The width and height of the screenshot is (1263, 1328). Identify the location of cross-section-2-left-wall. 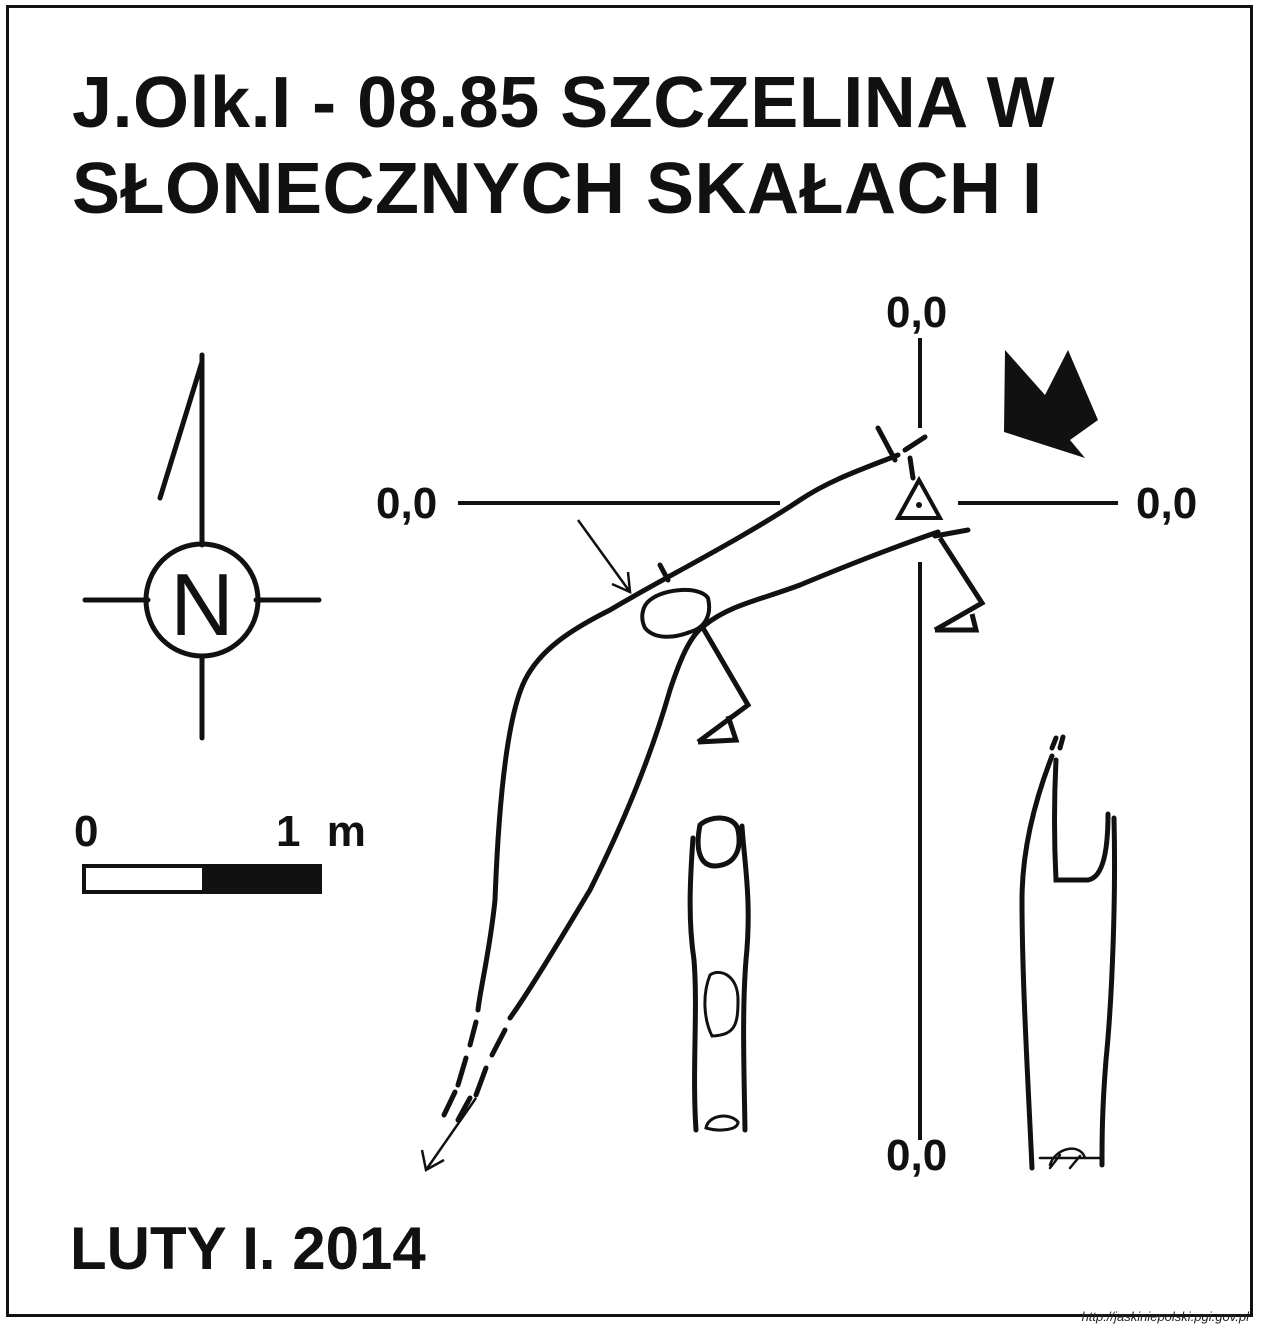
(1037, 962).